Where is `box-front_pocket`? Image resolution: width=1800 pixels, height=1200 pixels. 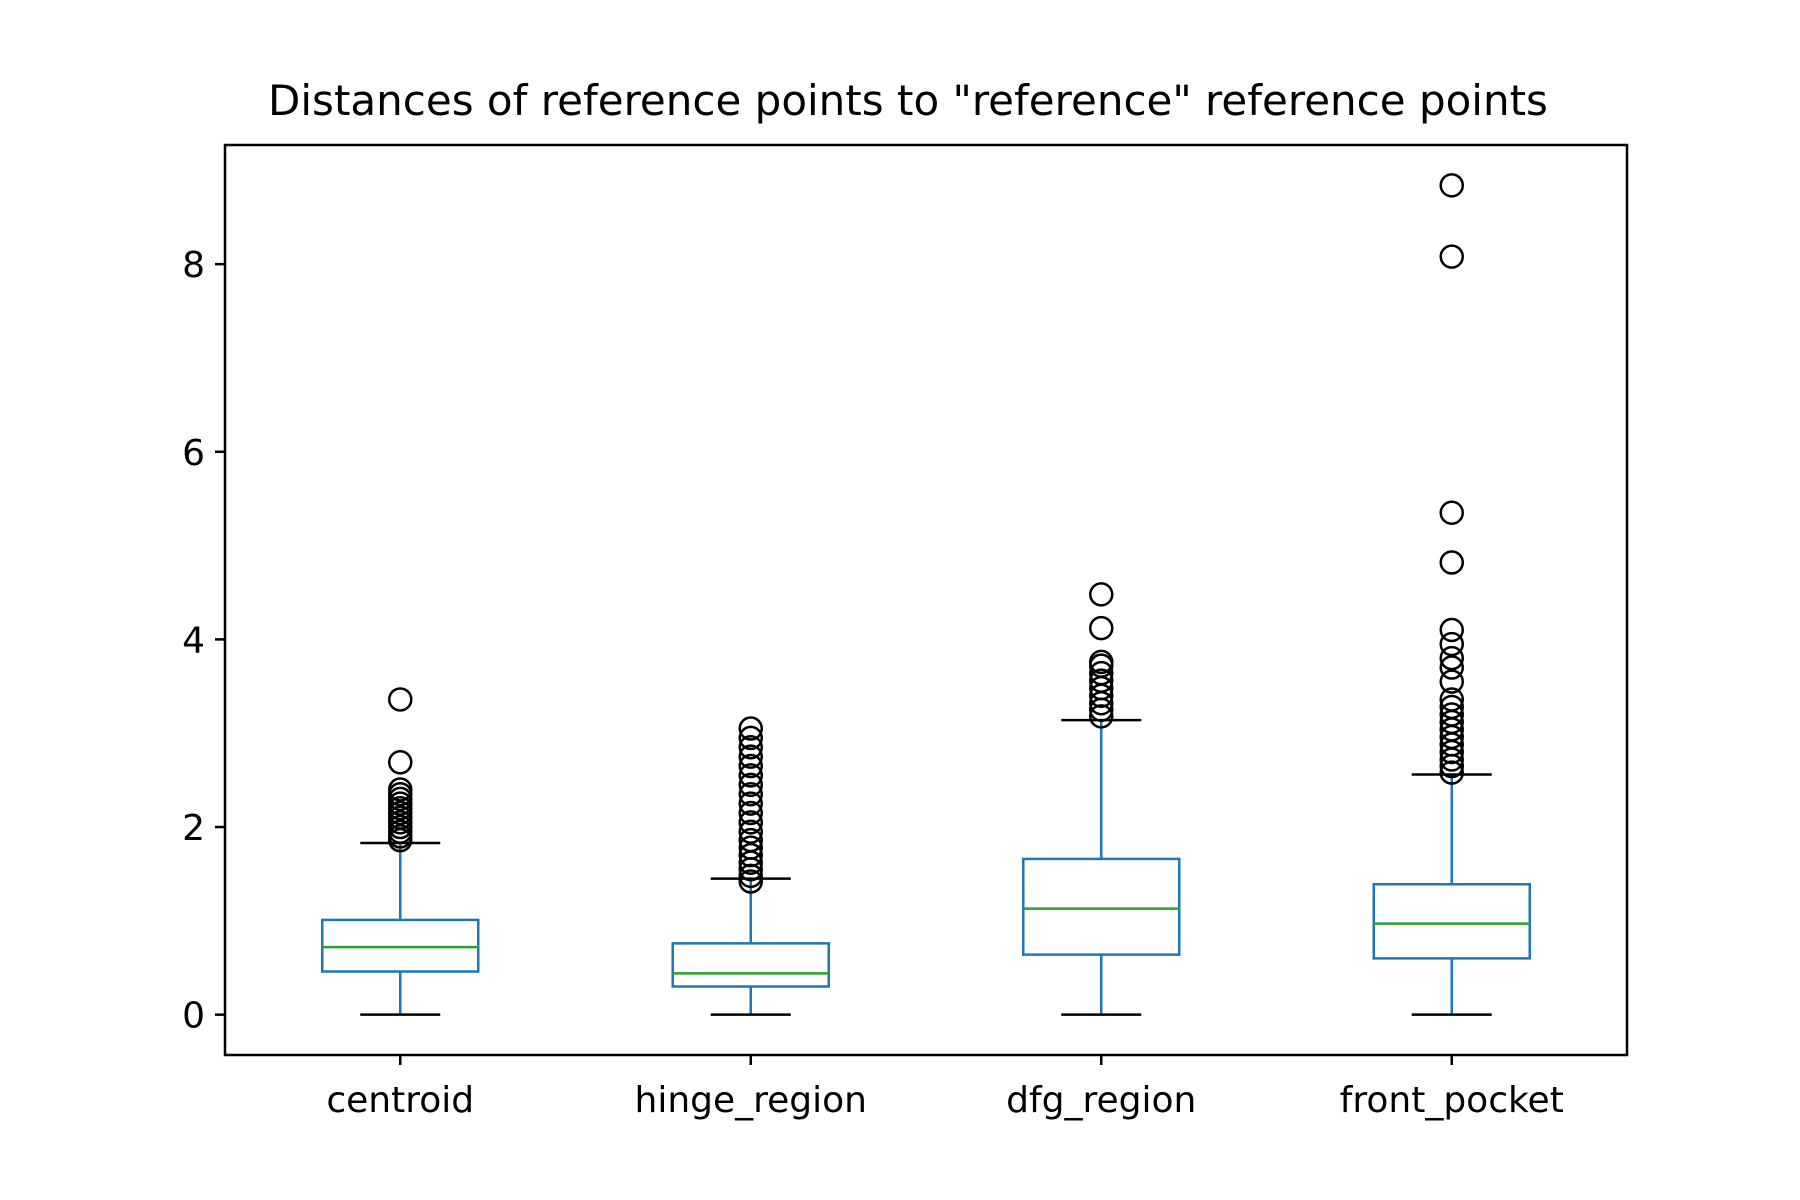
box-front_pocket is located at coordinates (1451, 921).